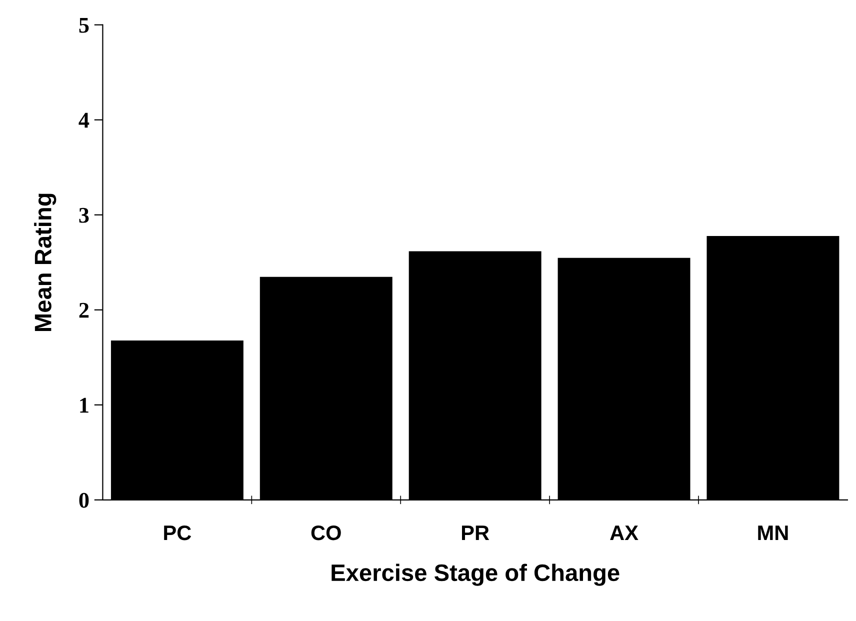 This screenshot has width=856, height=621. Describe the element at coordinates (84, 120) in the screenshot. I see `y-tick-label: 4` at that location.